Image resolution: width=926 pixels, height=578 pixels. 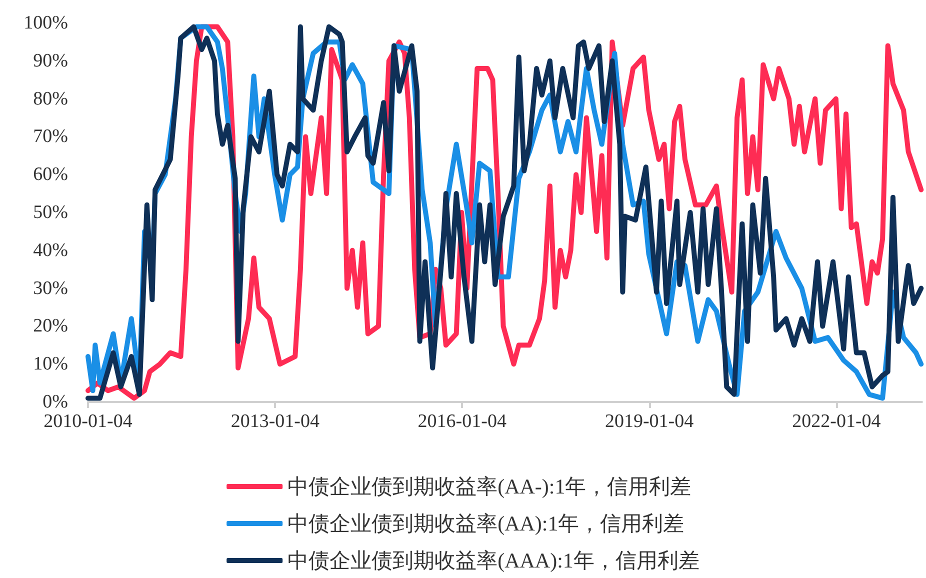 What do you see at coordinates (50, 212) in the screenshot?
I see `y-tick-label: 50%` at bounding box center [50, 212].